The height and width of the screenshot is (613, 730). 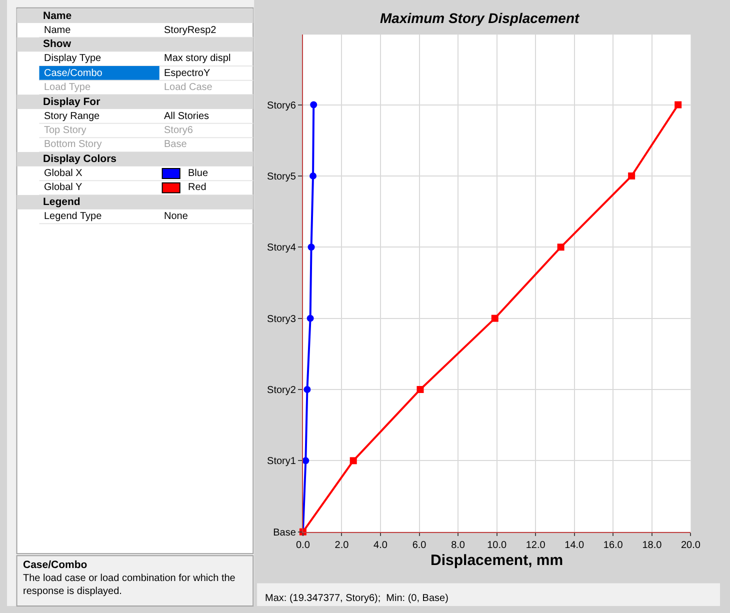 I want to click on x-tick-label: 6.0, so click(x=419, y=545).